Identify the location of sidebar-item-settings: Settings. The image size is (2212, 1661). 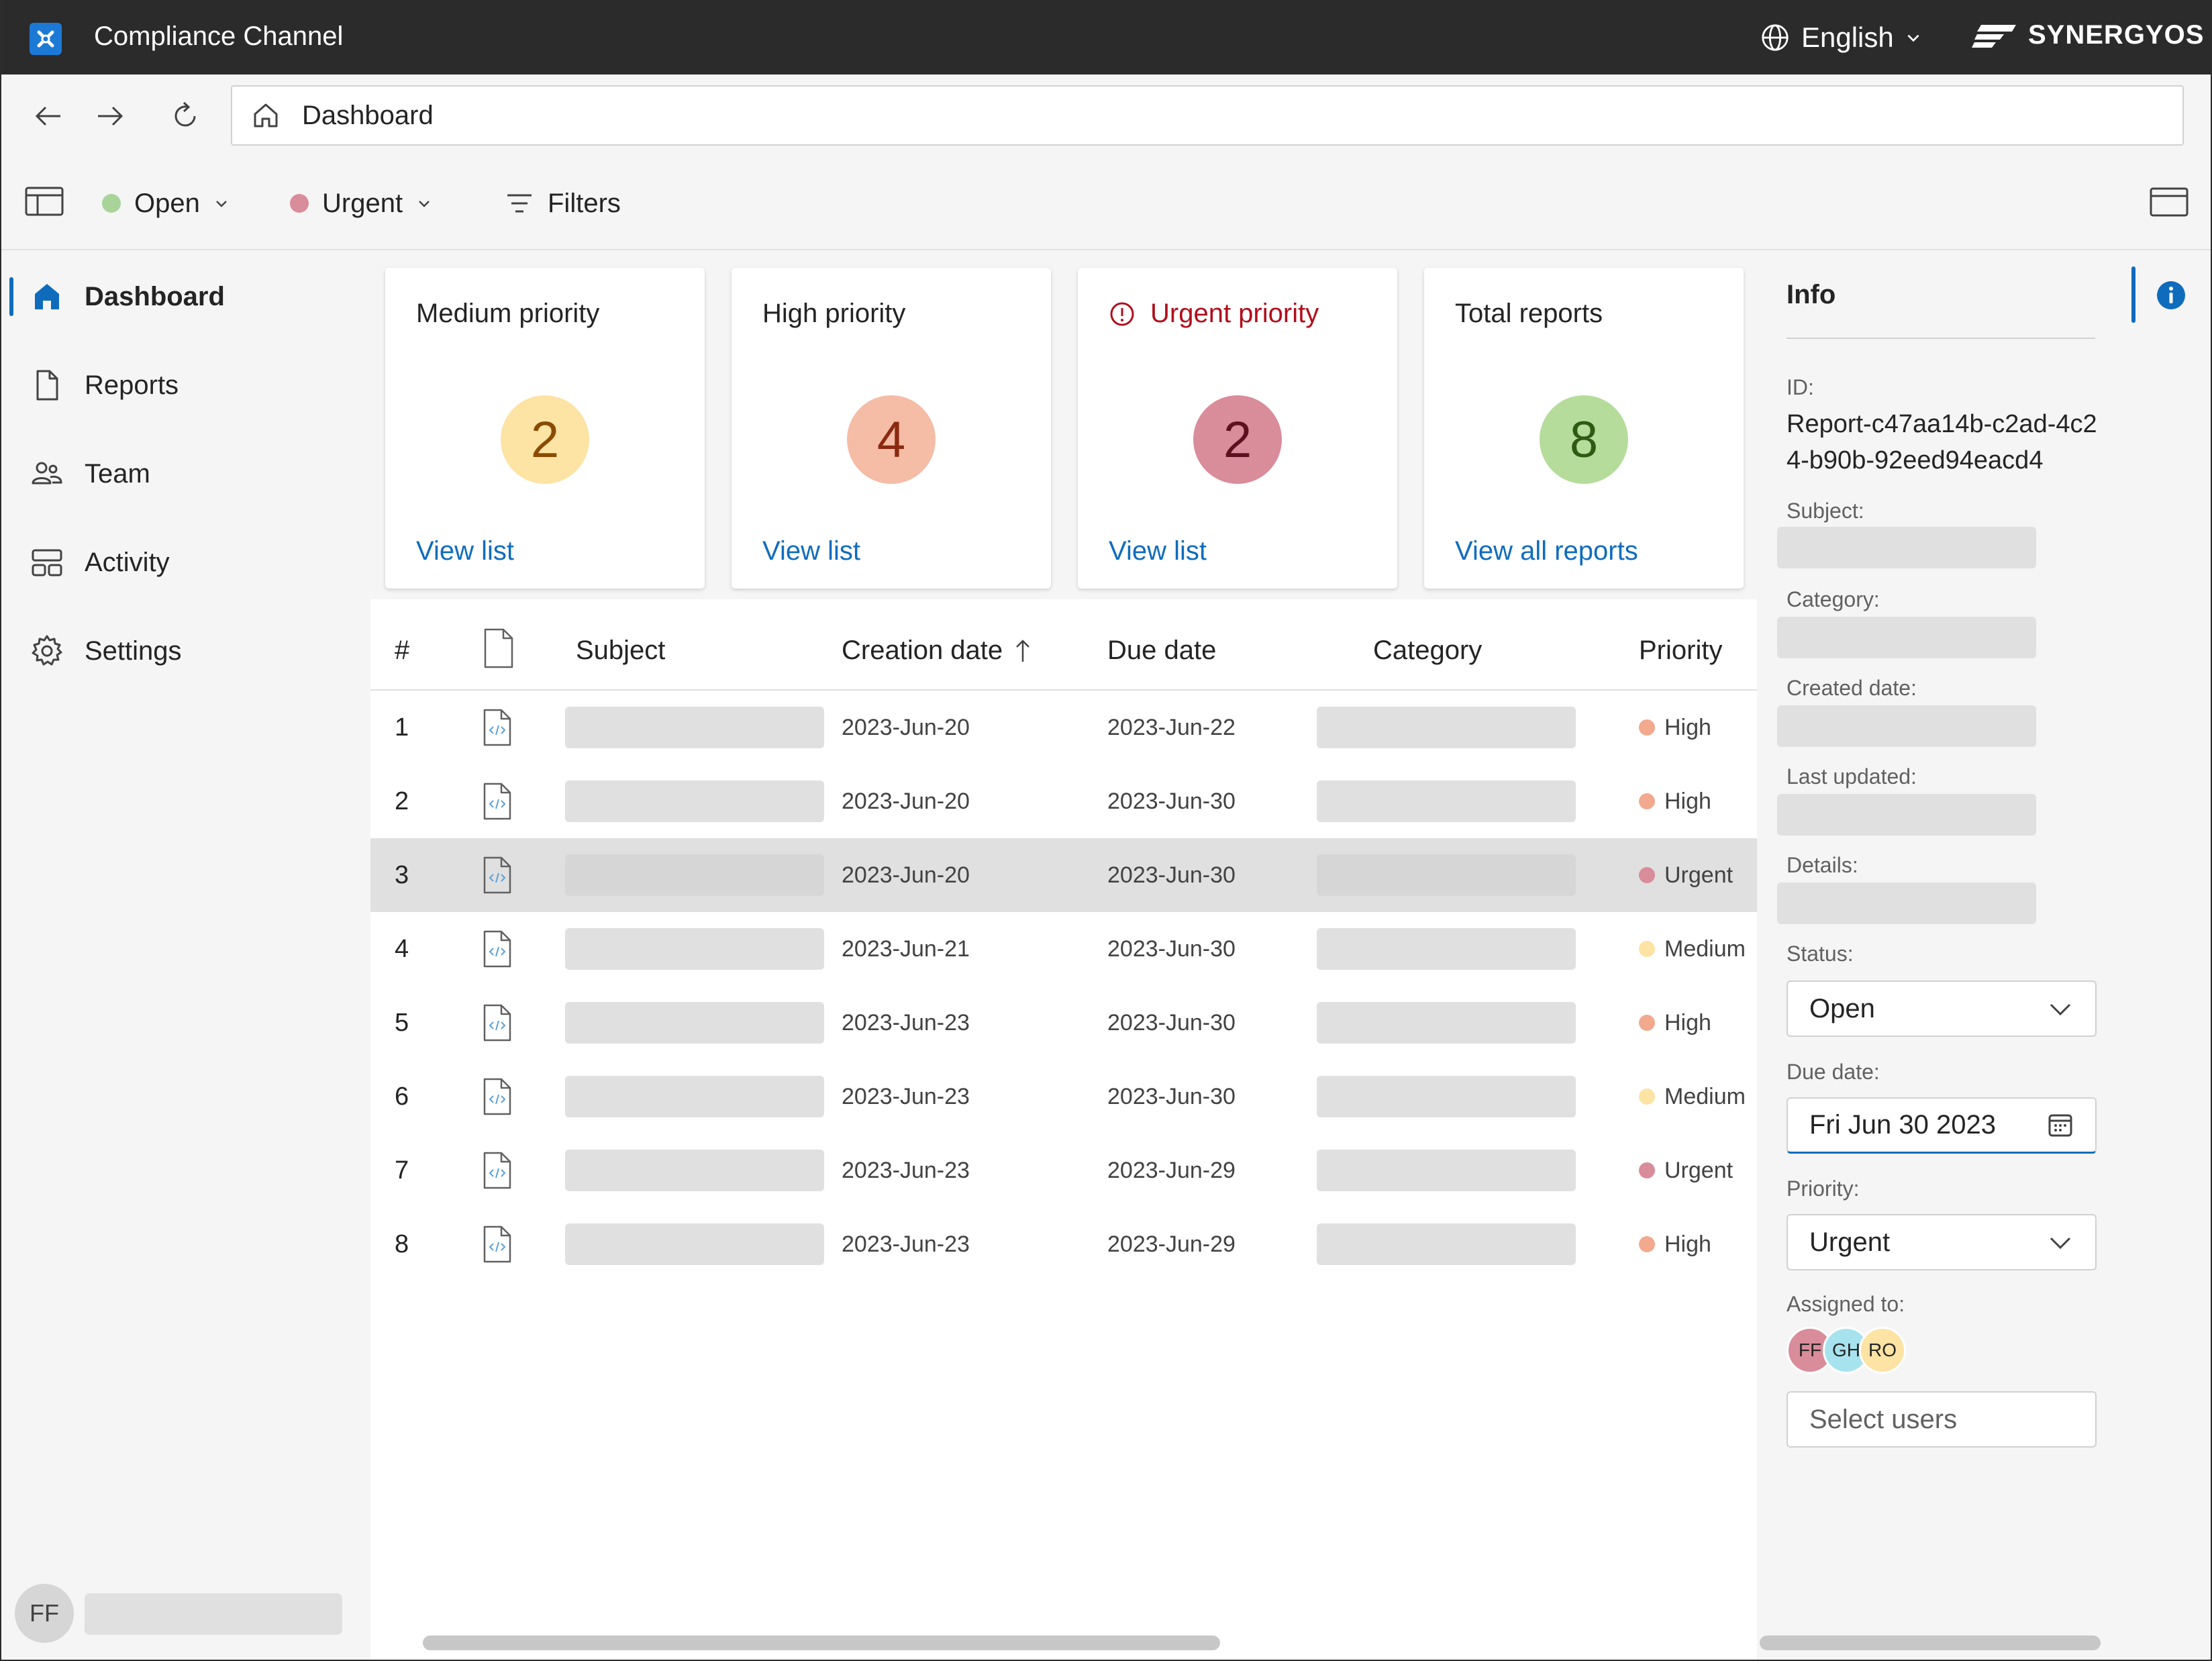
(183, 651).